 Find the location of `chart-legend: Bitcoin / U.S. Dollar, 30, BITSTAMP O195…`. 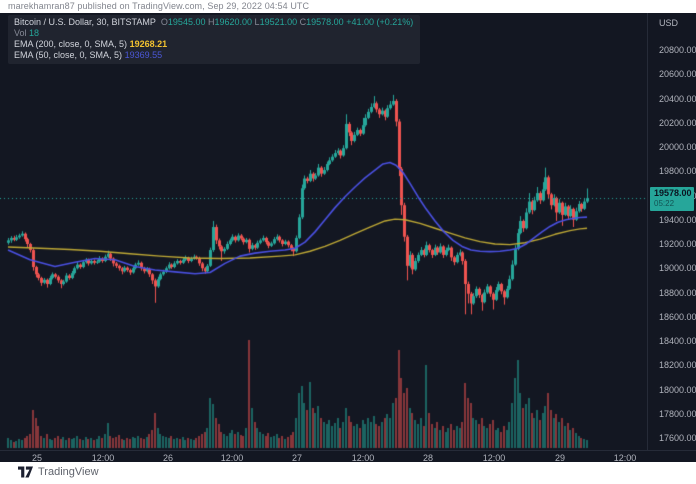

chart-legend: Bitcoin / U.S. Dollar, 30, BITSTAMP O195… is located at coordinates (214, 39).